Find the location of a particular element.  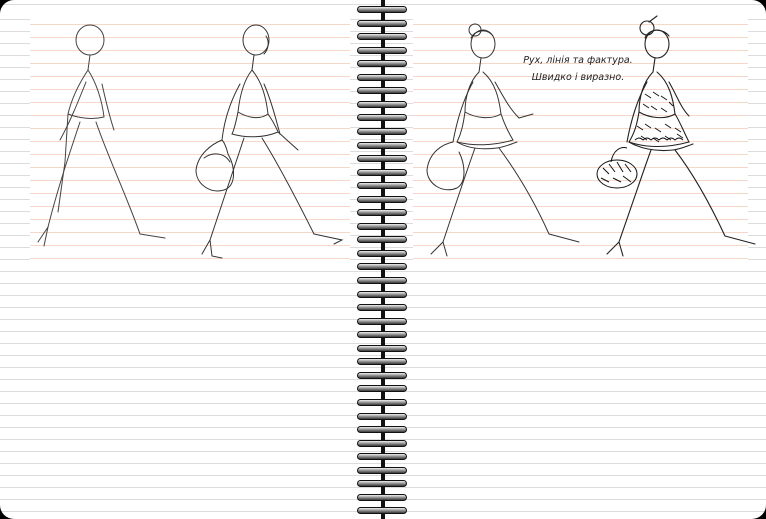

gesture-figure-sketch is located at coordinates (101, 135).